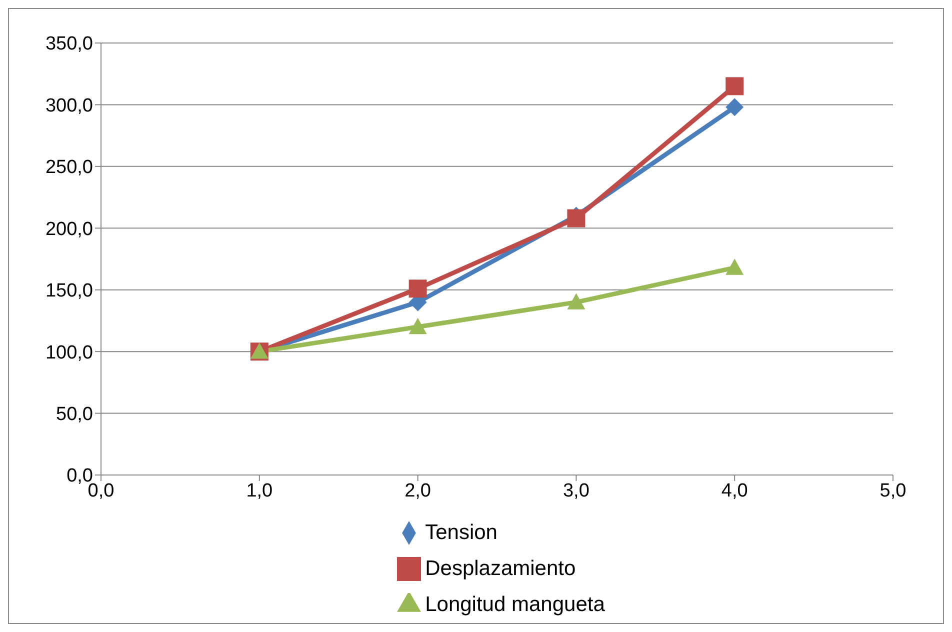 The height and width of the screenshot is (632, 952). I want to click on y-tick-label: 350,0, so click(69, 44).